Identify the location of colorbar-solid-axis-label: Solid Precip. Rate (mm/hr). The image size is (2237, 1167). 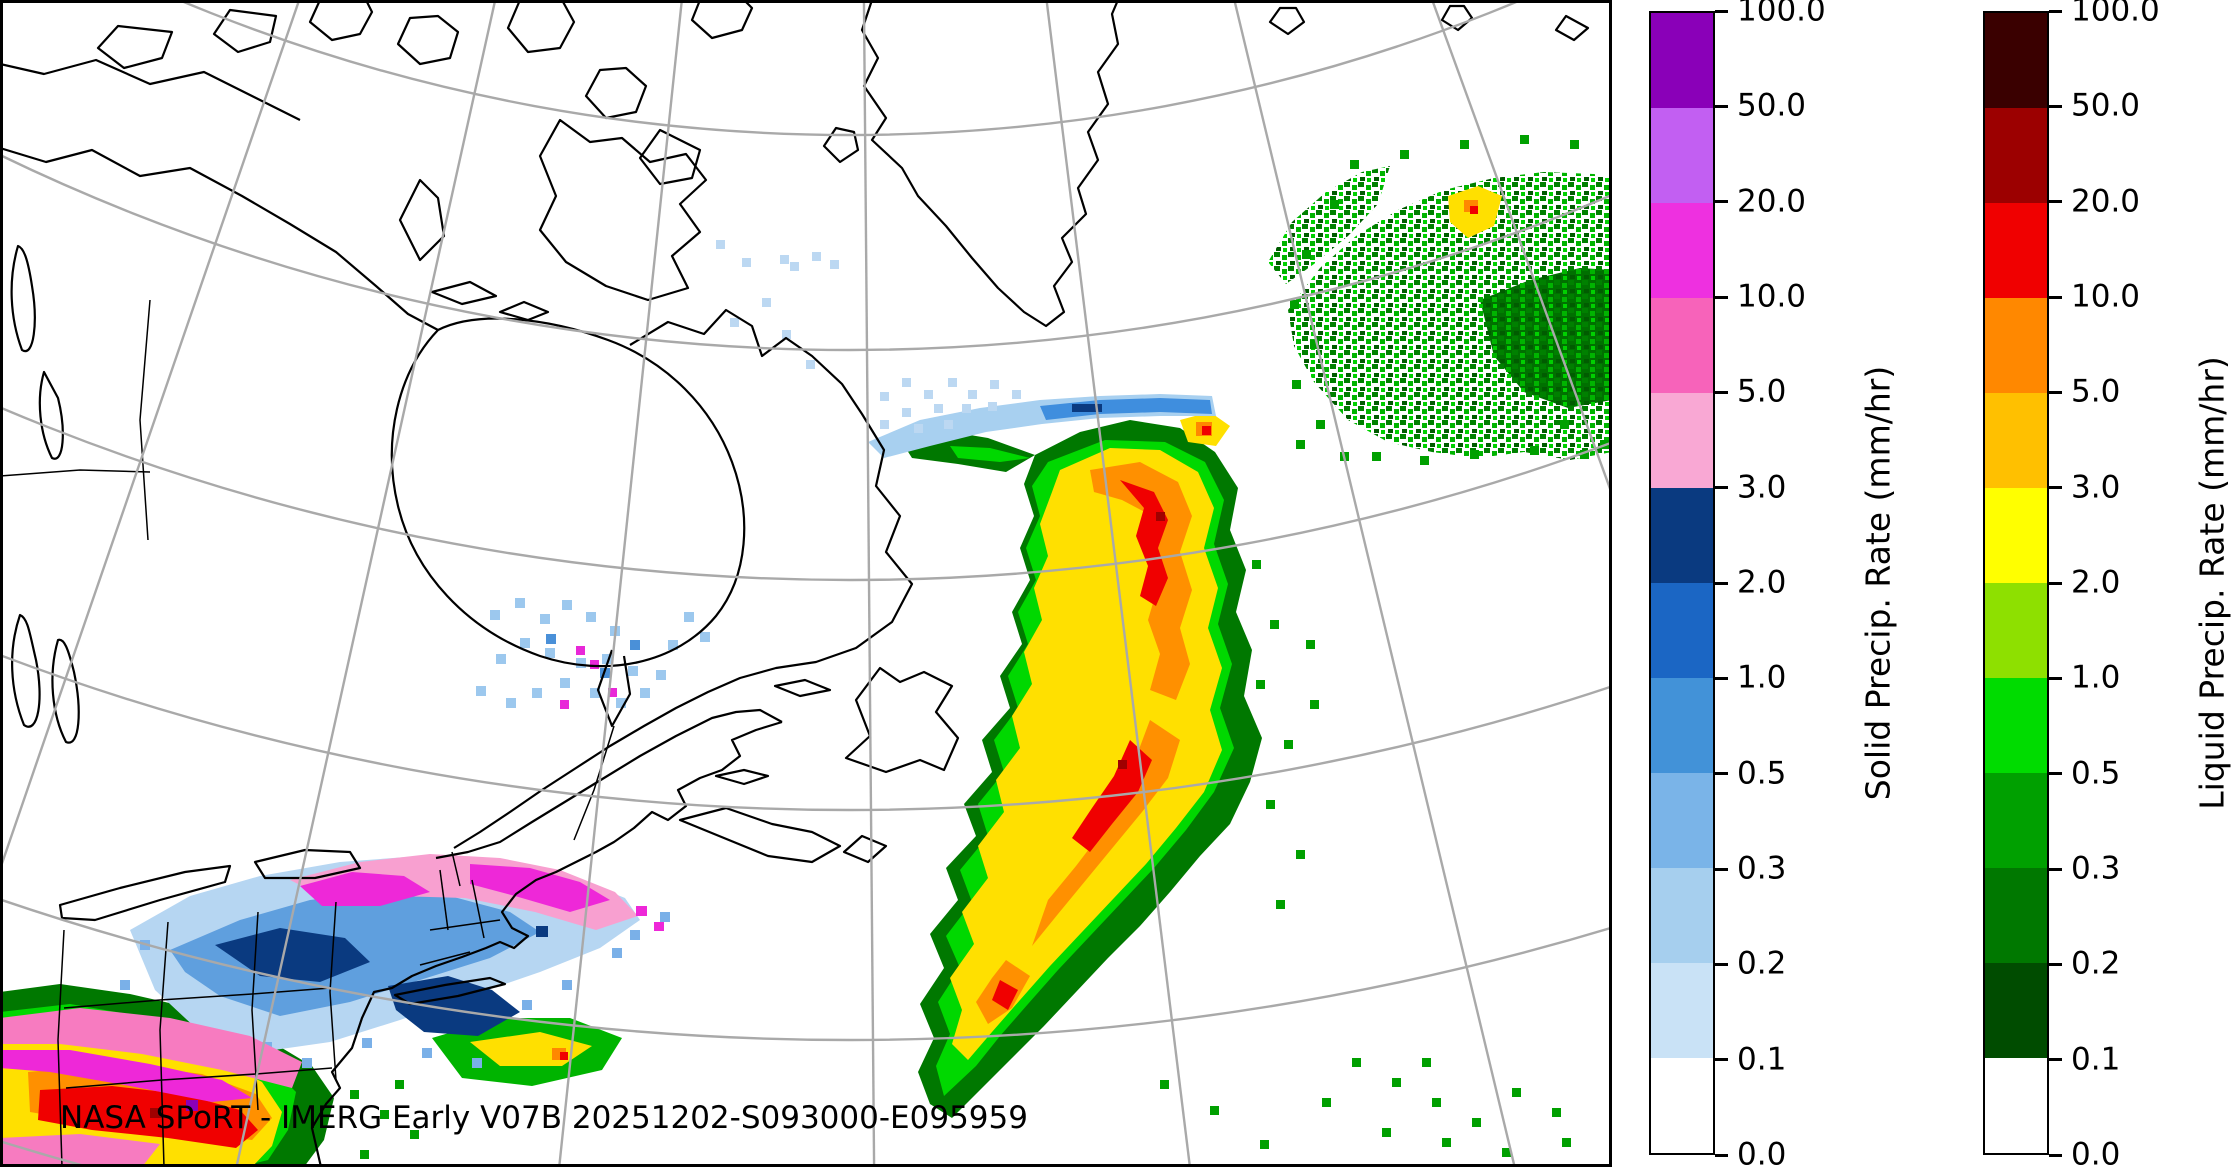
(1878, 583).